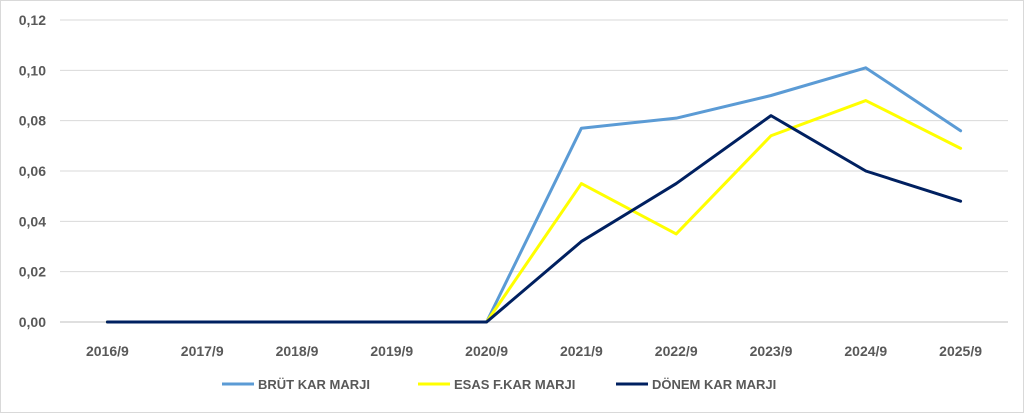  Describe the element at coordinates (391, 351) in the screenshot. I see `x-tick-label: 2019/9` at that location.